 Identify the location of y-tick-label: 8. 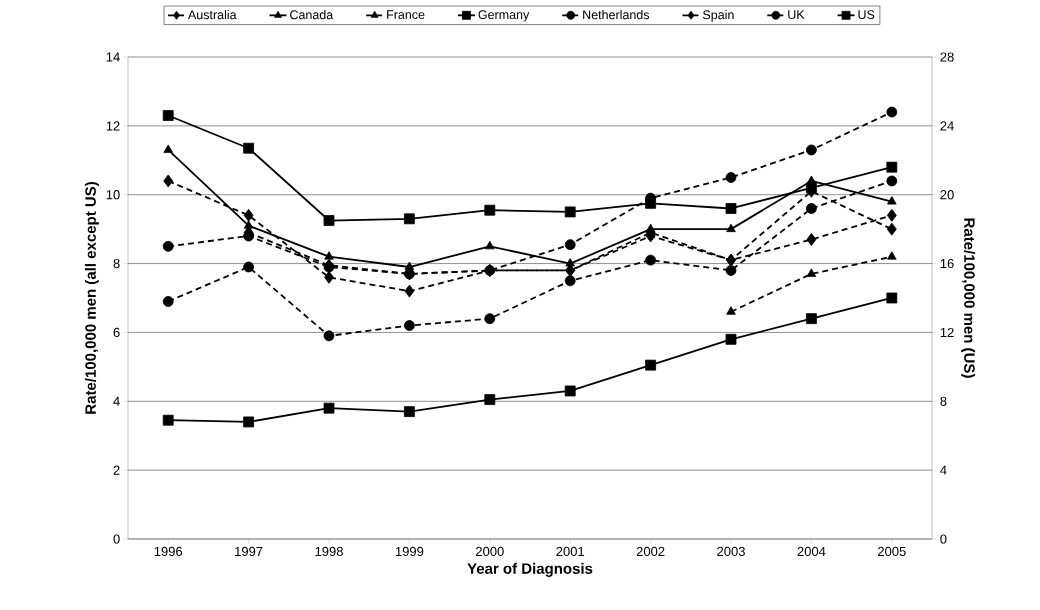
(116, 263).